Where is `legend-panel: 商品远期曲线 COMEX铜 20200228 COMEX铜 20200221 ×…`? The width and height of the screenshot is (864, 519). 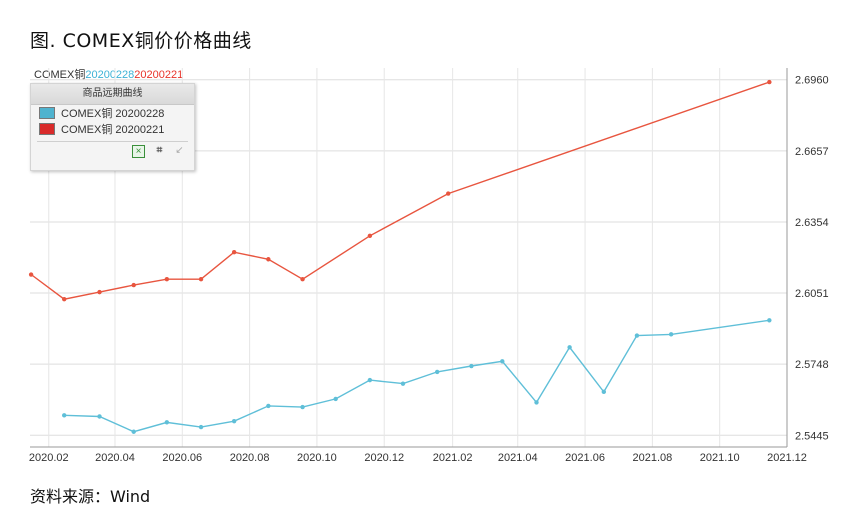 legend-panel: 商品远期曲线 COMEX铜 20200228 COMEX铜 20200221 ×… is located at coordinates (112, 127).